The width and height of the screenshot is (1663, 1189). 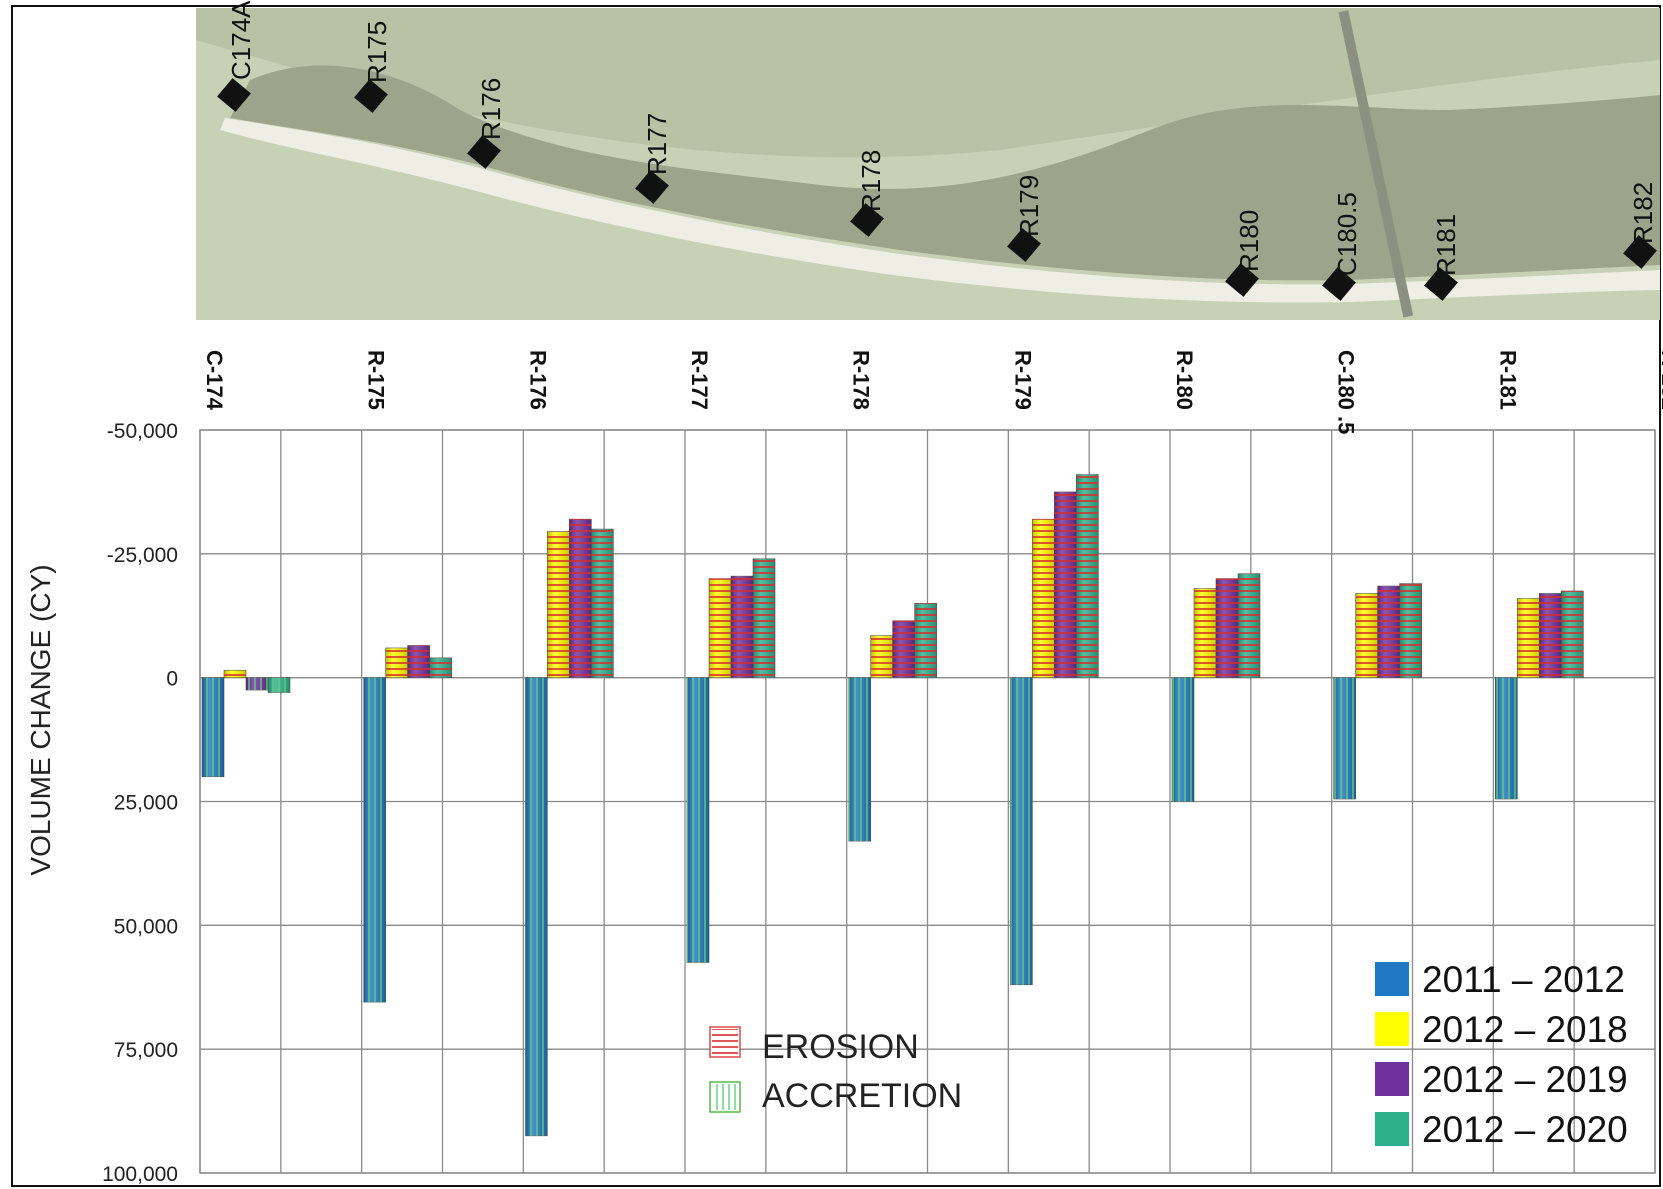 What do you see at coordinates (1525, 1029) in the screenshot?
I see `legend-label-2012-2018: 2012 – 2018` at bounding box center [1525, 1029].